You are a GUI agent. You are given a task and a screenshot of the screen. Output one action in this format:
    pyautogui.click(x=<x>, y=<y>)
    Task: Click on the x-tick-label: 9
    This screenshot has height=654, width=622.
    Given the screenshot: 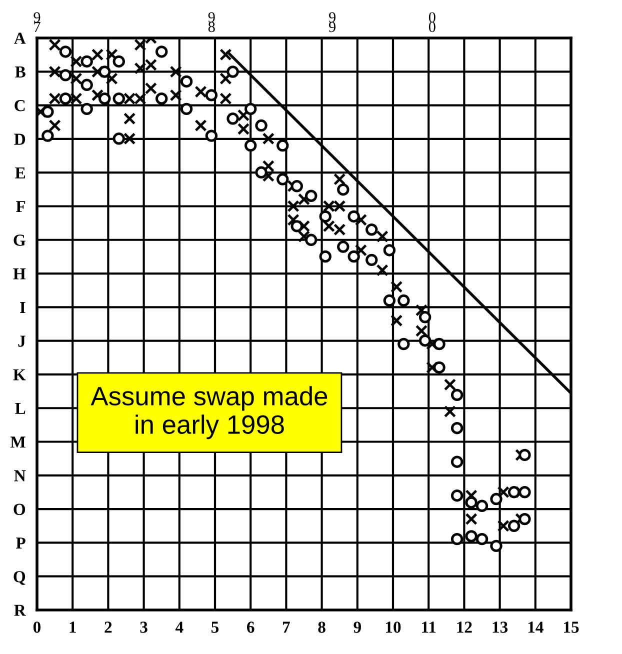 What is the action you would take?
    pyautogui.click(x=357, y=627)
    